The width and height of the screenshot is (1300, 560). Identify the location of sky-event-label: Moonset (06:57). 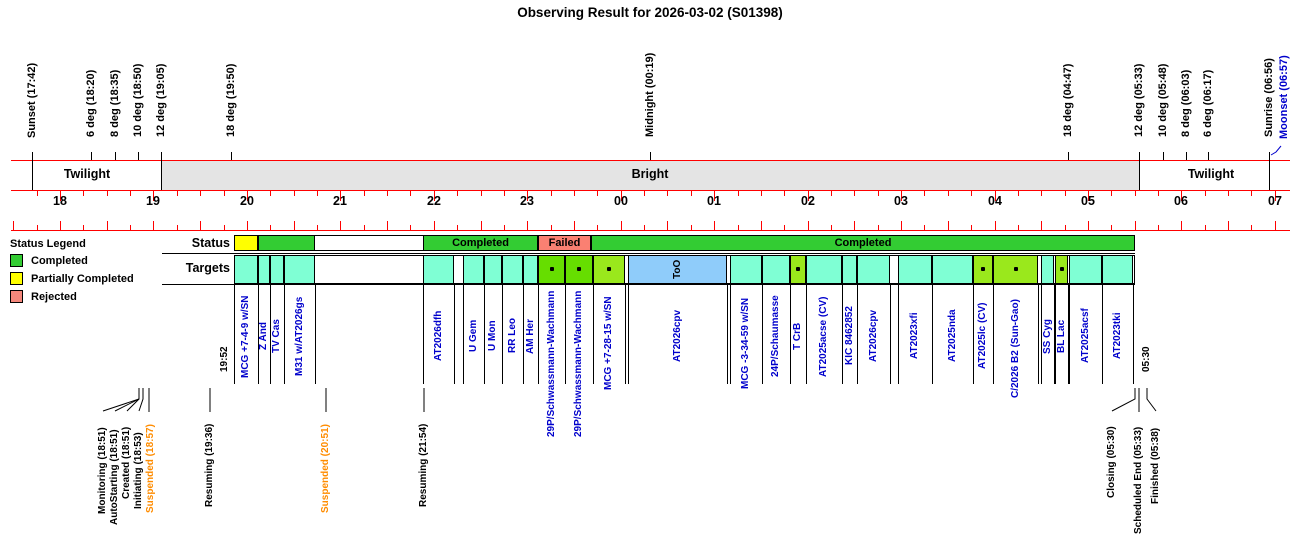
(1284, 97).